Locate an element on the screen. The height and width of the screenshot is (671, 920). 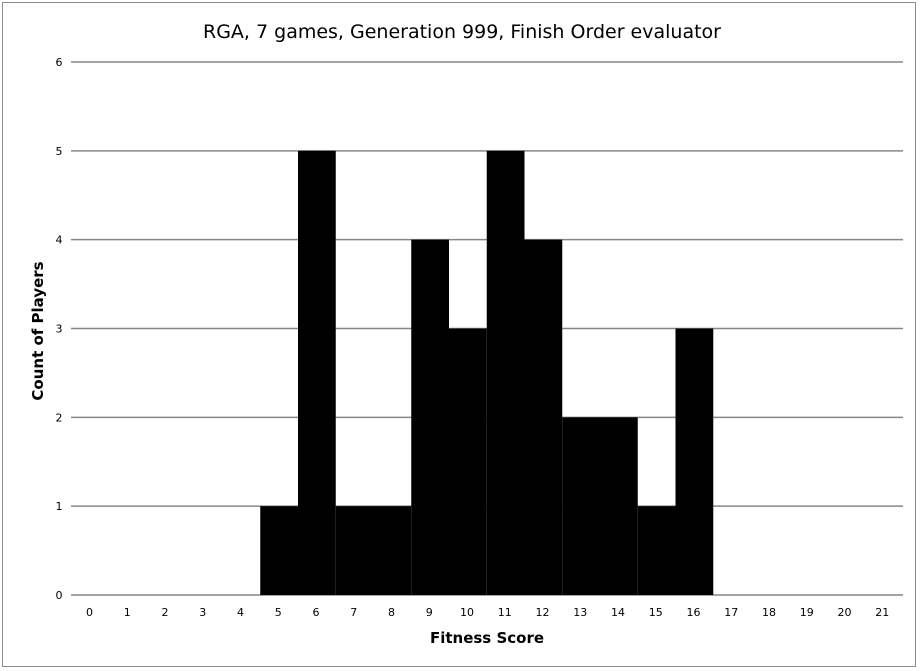
x-tick-label: 17 is located at coordinates (731, 612).